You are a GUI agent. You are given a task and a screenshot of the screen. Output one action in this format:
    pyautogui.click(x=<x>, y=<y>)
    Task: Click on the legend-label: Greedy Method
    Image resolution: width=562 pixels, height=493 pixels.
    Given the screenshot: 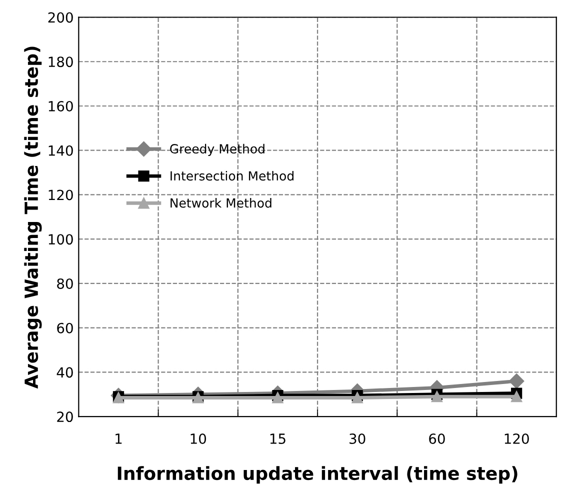 What is the action you would take?
    pyautogui.click(x=217, y=150)
    